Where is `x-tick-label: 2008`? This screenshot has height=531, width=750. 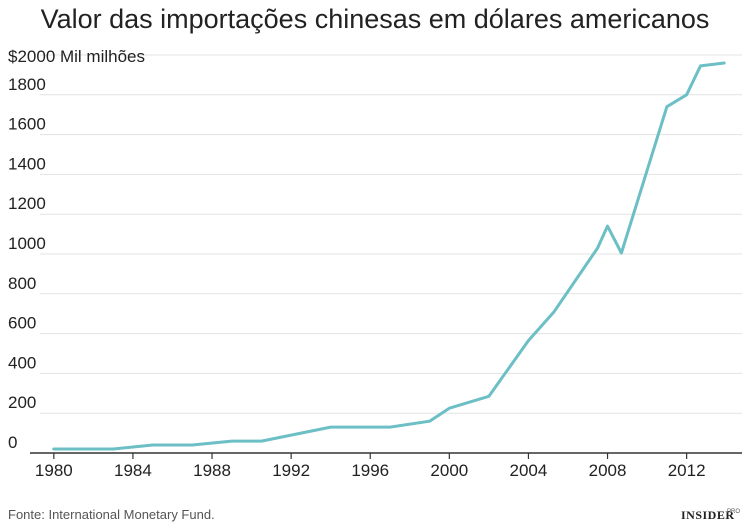 x-tick-label: 2008 is located at coordinates (608, 470).